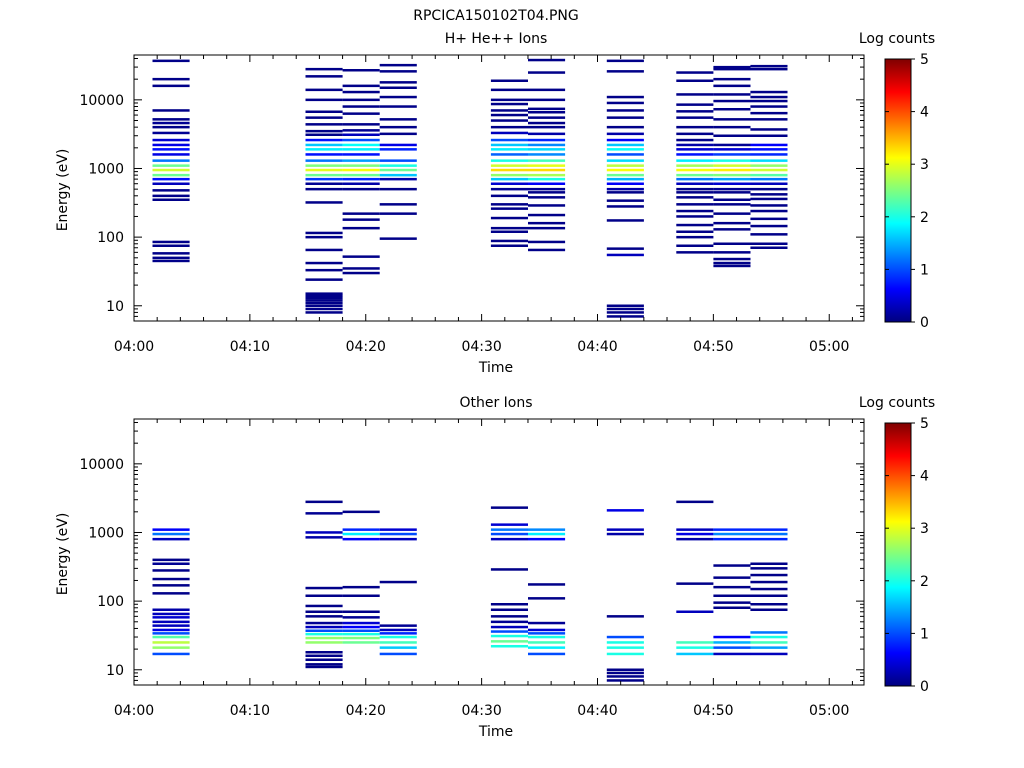 This screenshot has width=1024, height=768. What do you see at coordinates (115, 307) in the screenshot?
I see `y-tick-label: 10` at bounding box center [115, 307].